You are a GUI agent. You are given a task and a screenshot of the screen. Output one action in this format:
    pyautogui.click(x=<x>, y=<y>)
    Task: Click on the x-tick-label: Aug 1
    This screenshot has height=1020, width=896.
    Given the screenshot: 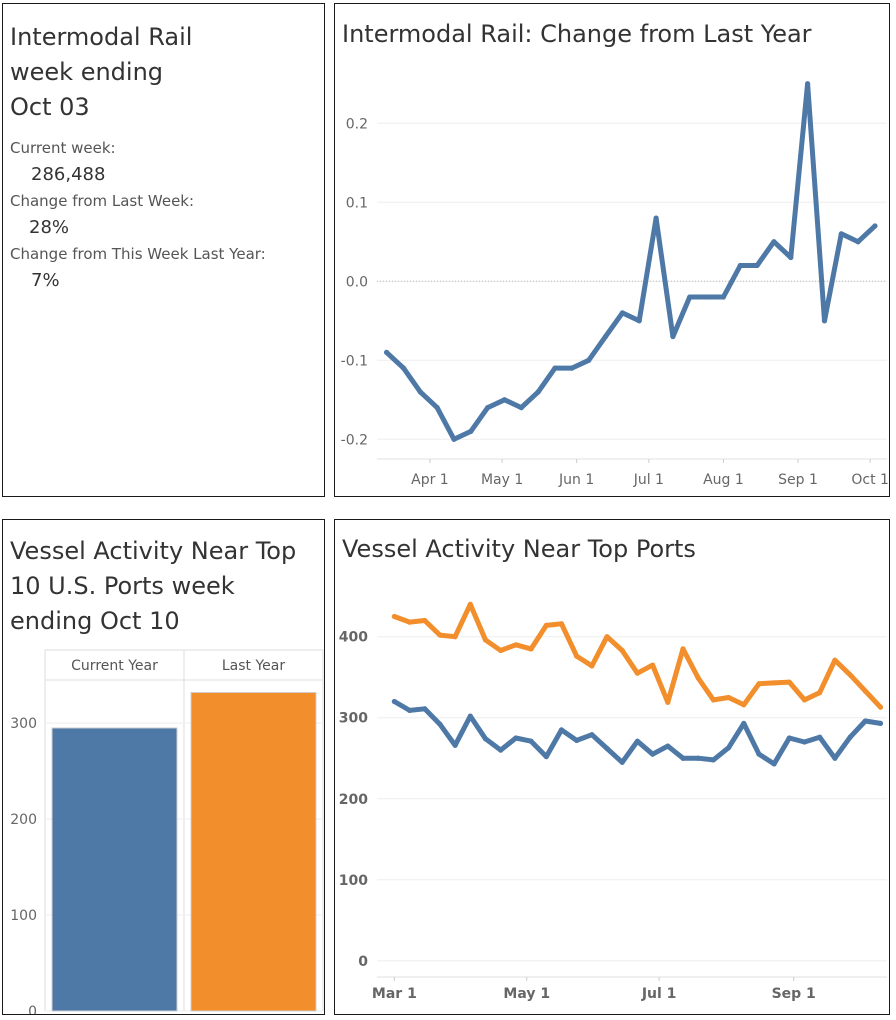 What is the action you would take?
    pyautogui.click(x=723, y=480)
    